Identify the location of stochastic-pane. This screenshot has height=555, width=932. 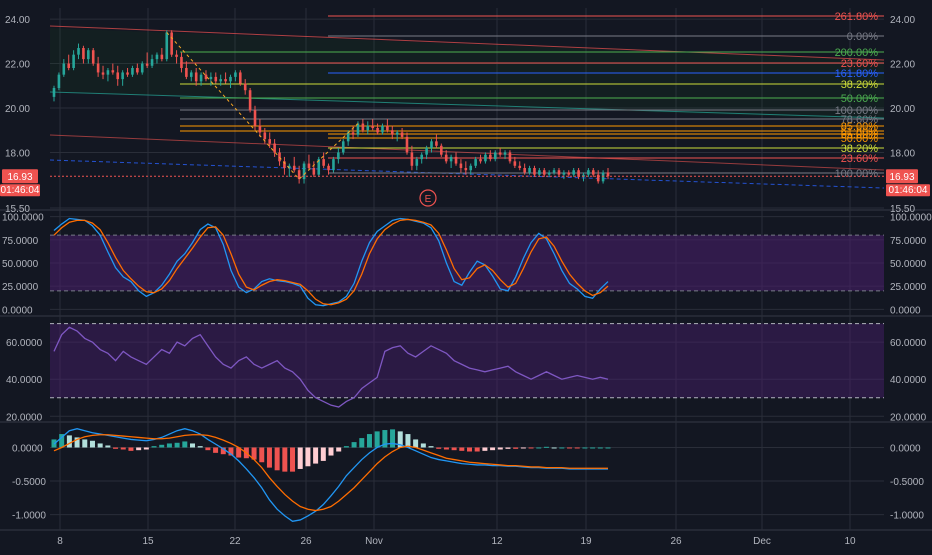
(467, 262).